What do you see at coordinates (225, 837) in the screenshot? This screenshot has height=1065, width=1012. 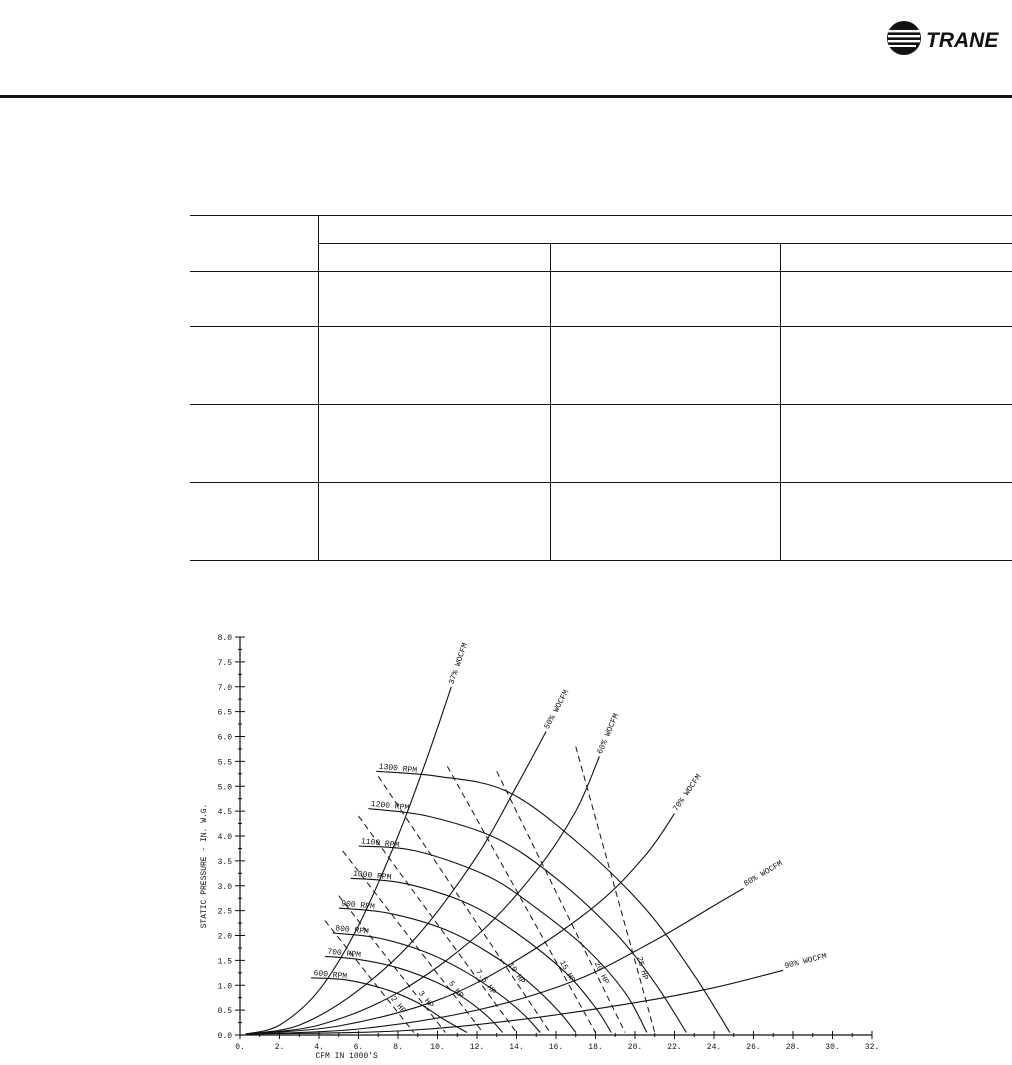 I see `y-tick-label: 4.0` at bounding box center [225, 837].